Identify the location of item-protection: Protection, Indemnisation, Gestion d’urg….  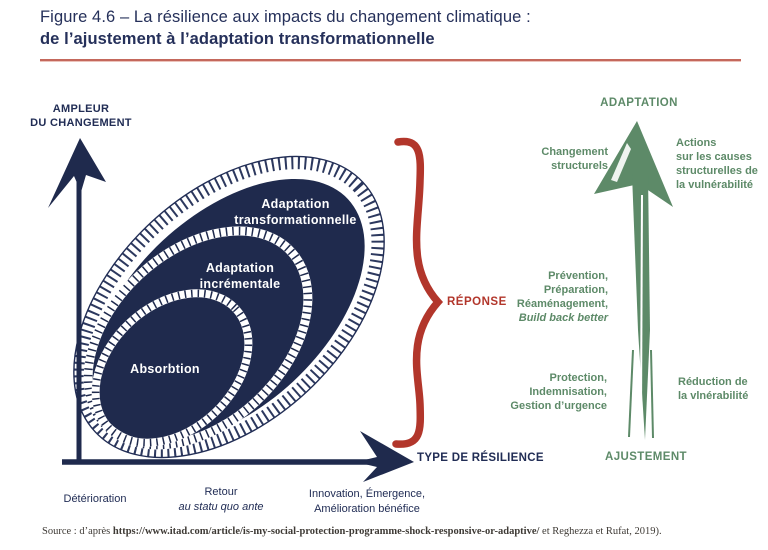
(537, 392).